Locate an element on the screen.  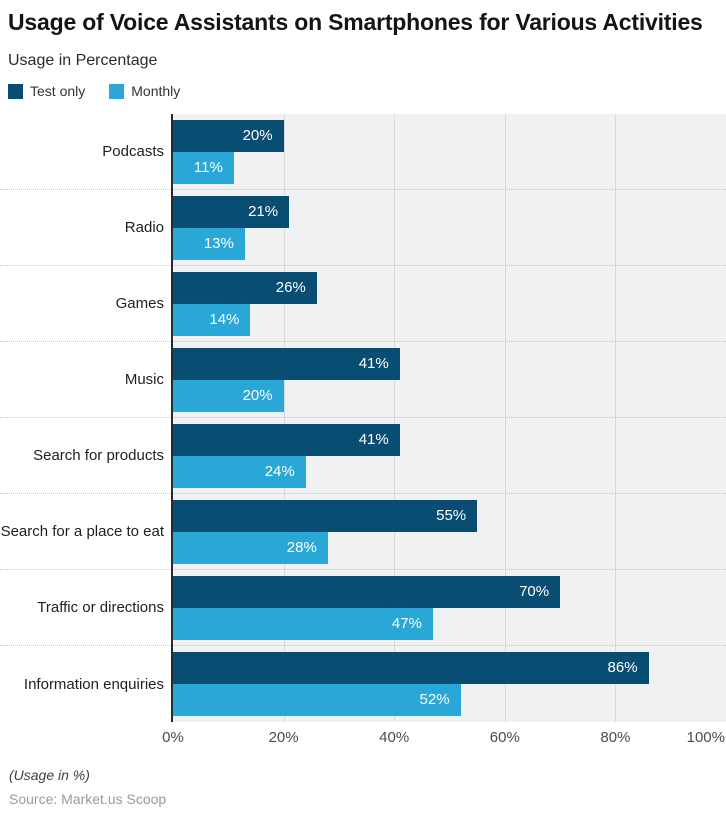
x-axis-tick-label: 20% is located at coordinates (283, 738).